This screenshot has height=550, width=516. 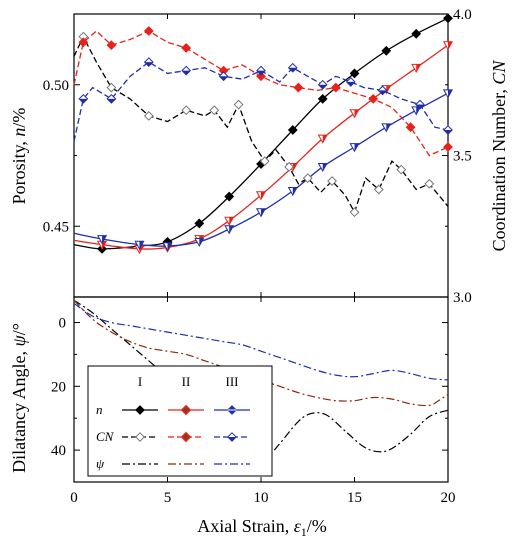 What do you see at coordinates (105, 436) in the screenshot?
I see `legend-row-label: CN` at bounding box center [105, 436].